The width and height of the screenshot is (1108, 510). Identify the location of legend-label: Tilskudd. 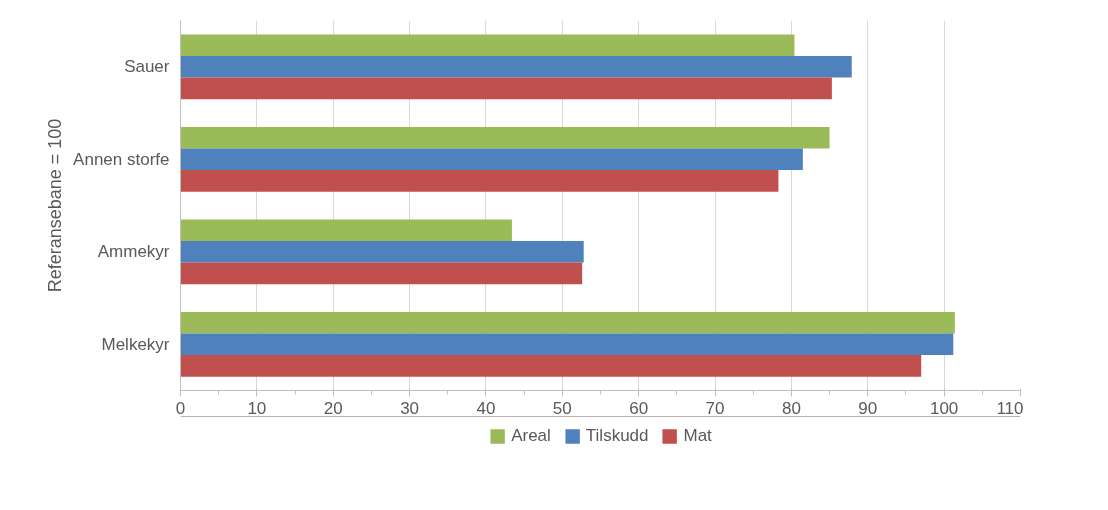
(617, 436).